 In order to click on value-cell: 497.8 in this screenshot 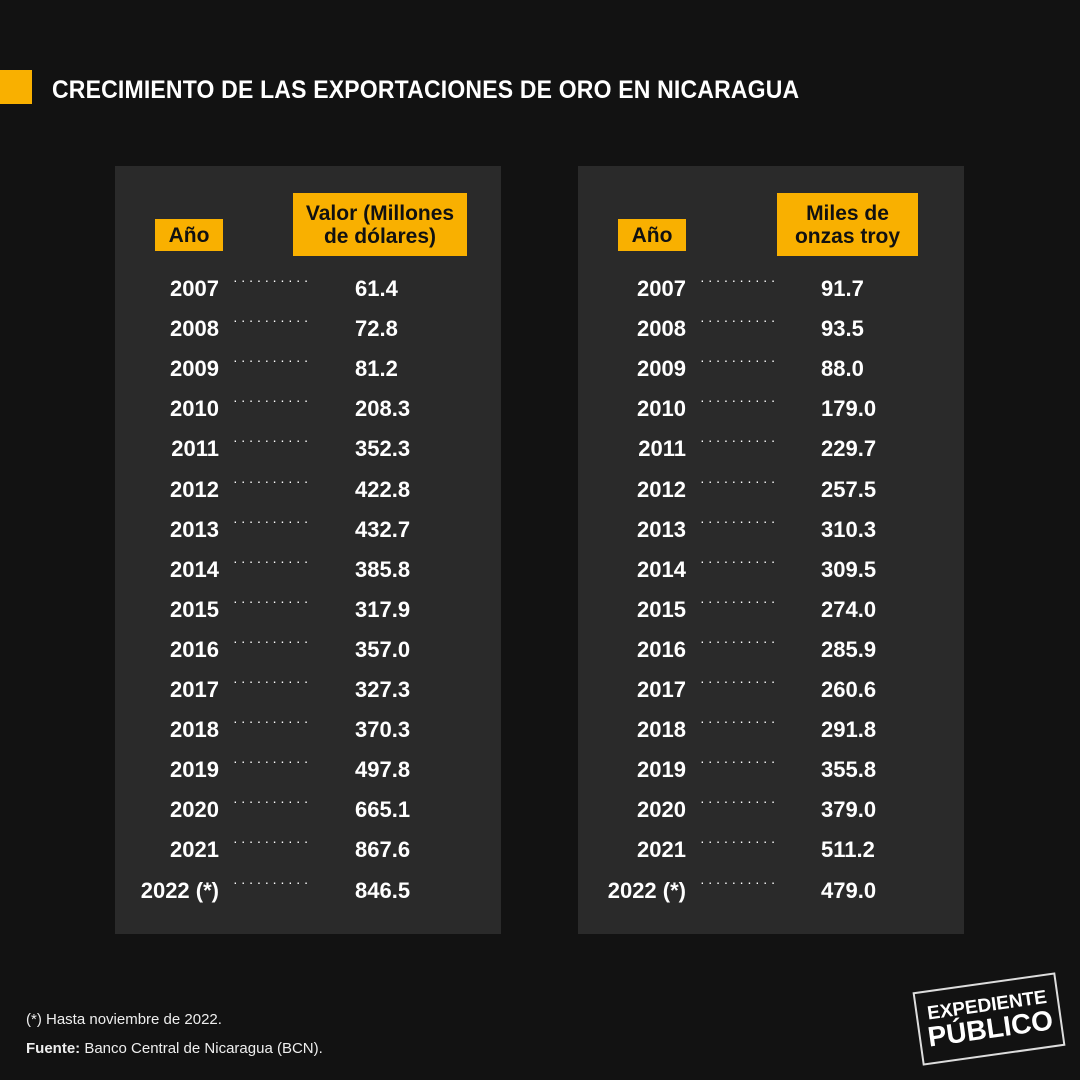, I will do `click(383, 770)`.